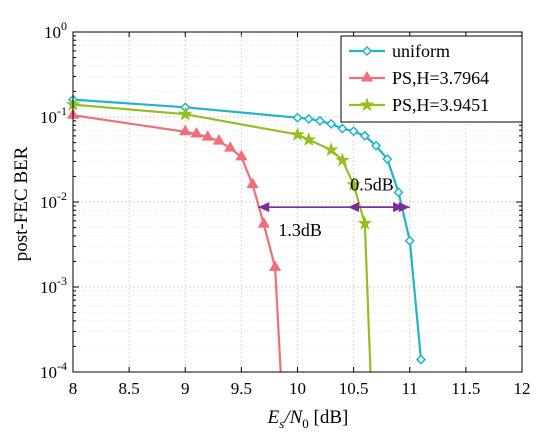 Image resolution: width=550 pixels, height=442 pixels. What do you see at coordinates (305, 423) in the screenshot?
I see `x-label-sub2: 0` at bounding box center [305, 423].